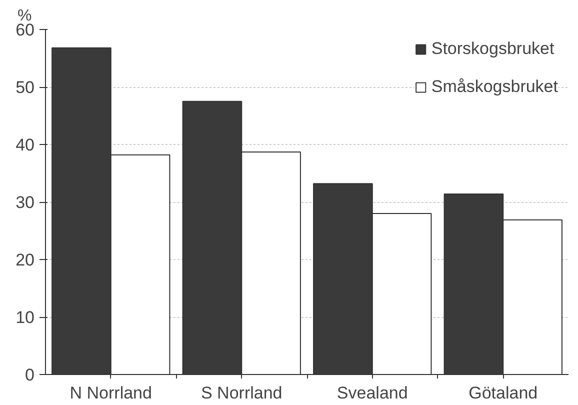 The image size is (578, 405). Describe the element at coordinates (372, 393) in the screenshot. I see `x-tick-label: Svealand` at that location.